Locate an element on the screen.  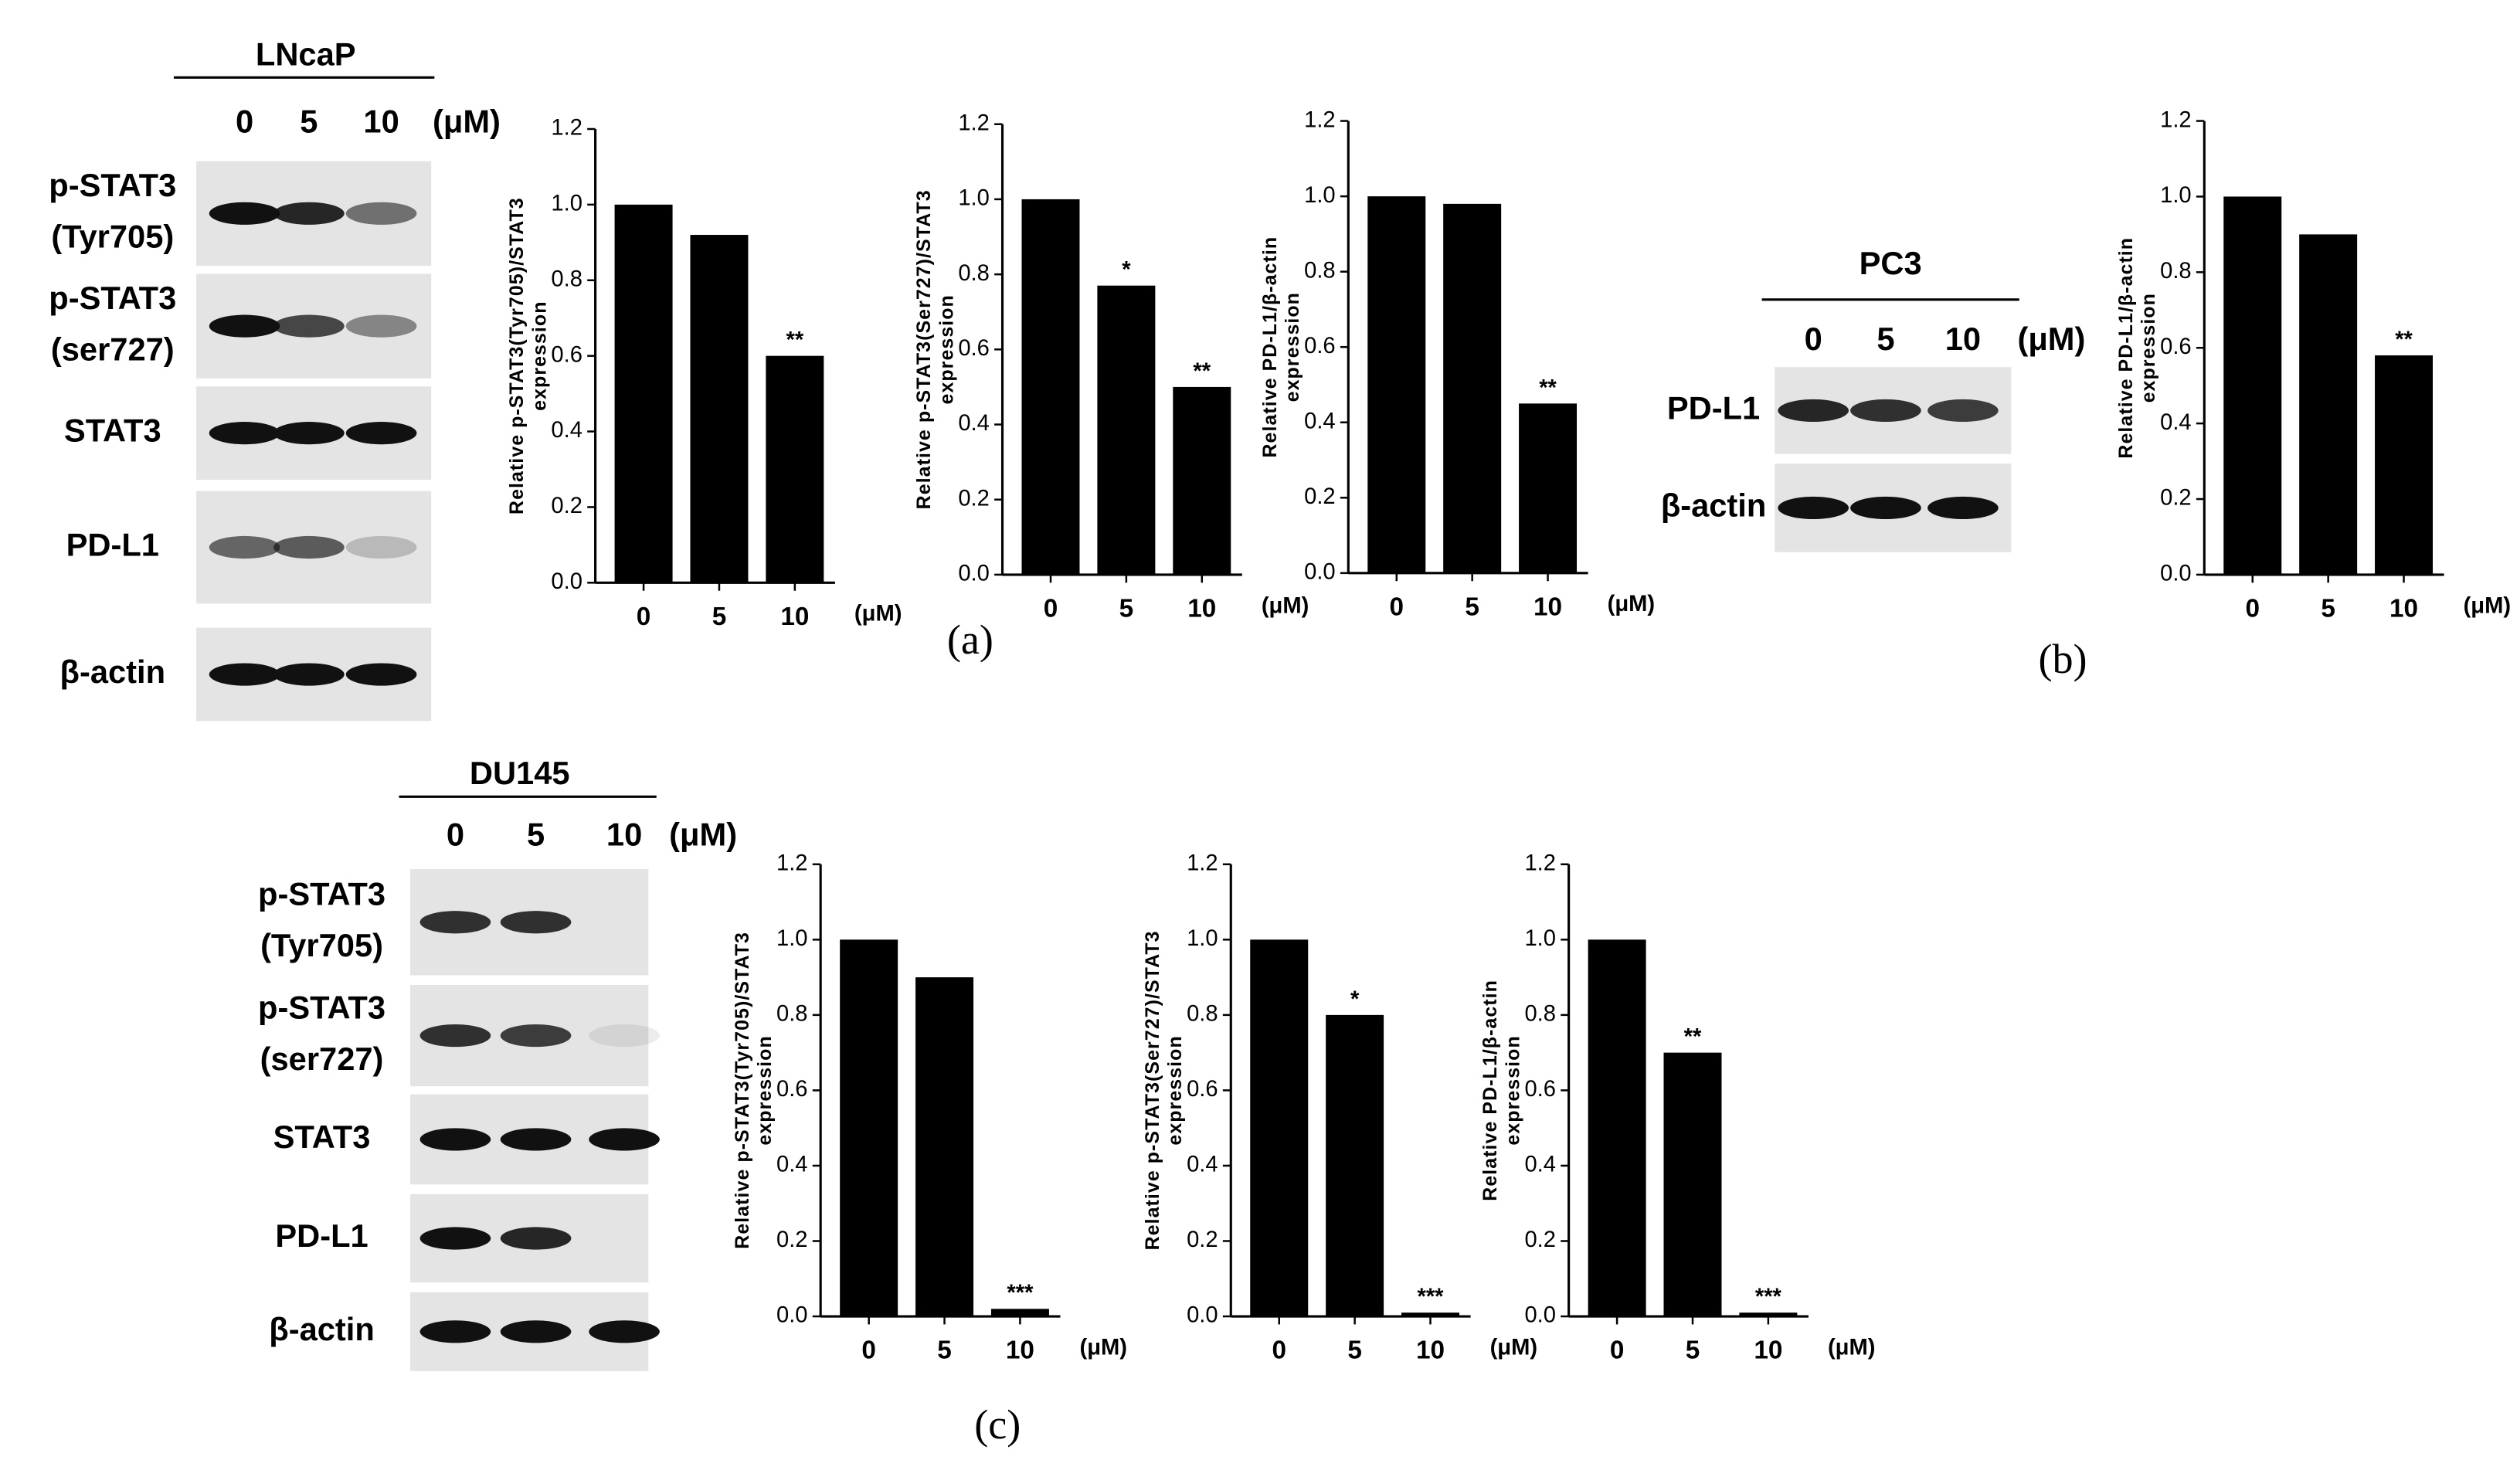
lane-unit: (μM) is located at coordinates (703, 834).